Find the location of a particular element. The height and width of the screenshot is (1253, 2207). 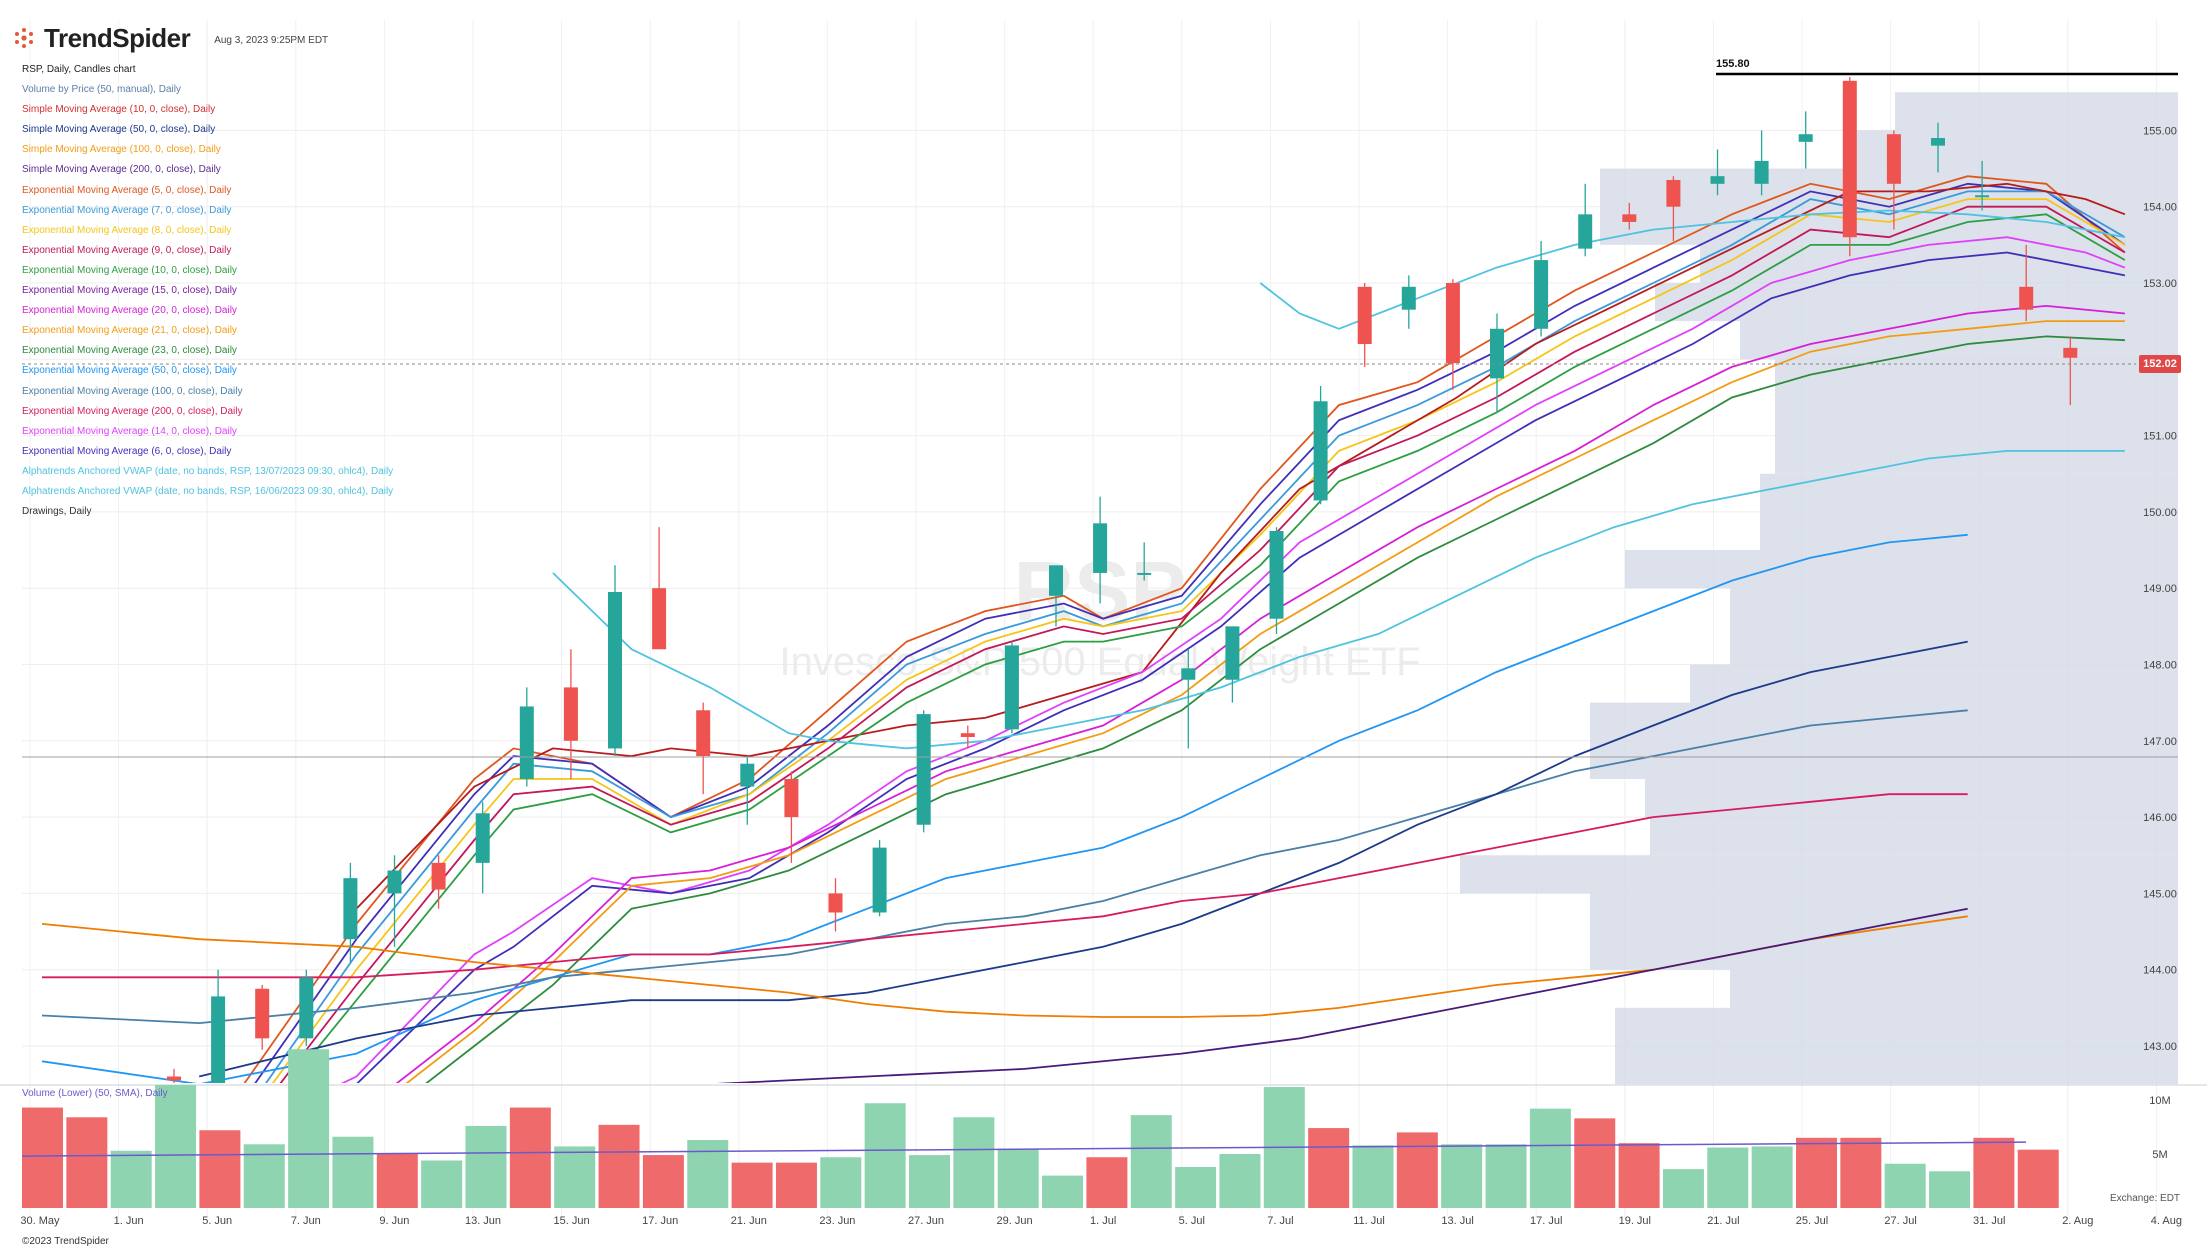

brand-logo-text: TrendSpider is located at coordinates (117, 37).